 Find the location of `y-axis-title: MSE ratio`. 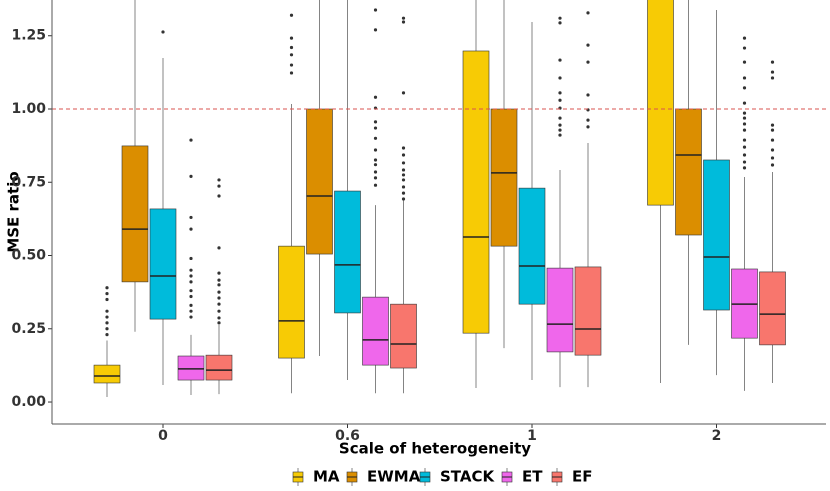

y-axis-title: MSE ratio is located at coordinates (14, 211).